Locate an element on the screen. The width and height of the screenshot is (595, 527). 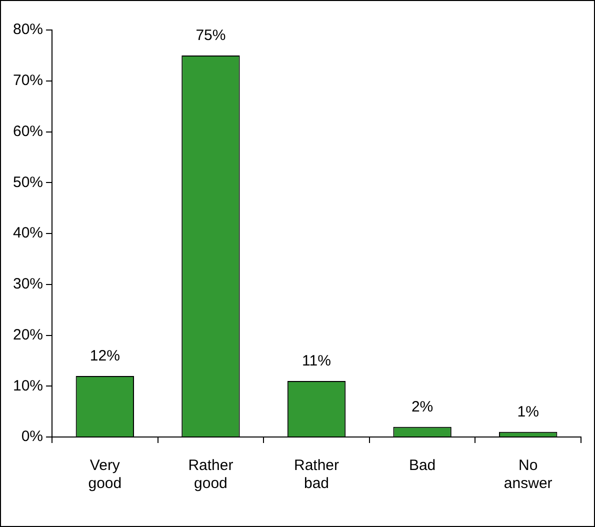
y-tick-label: 0% is located at coordinates (32, 437).